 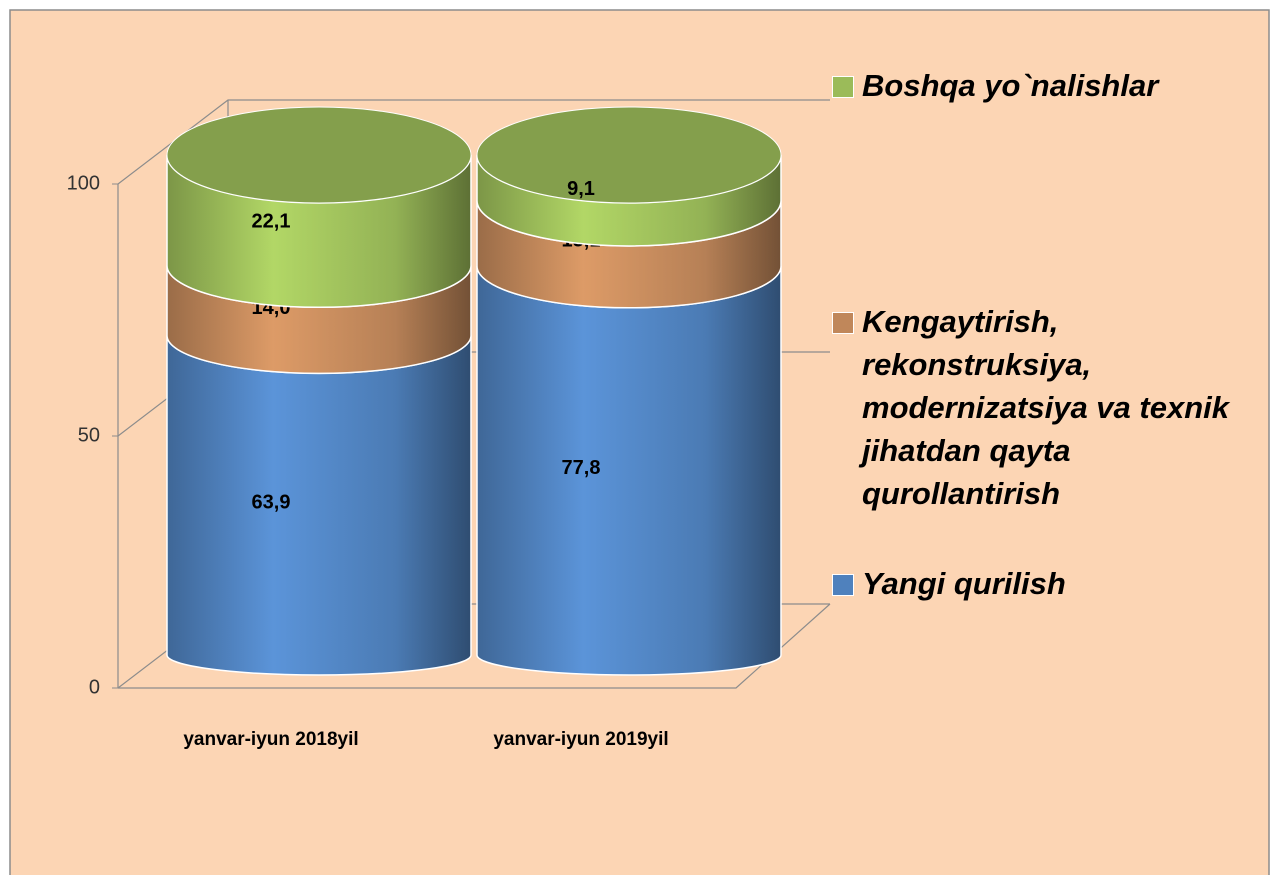 What do you see at coordinates (270, 739) in the screenshot?
I see `x-tick-label: yanvar-iyun 2018yil` at bounding box center [270, 739].